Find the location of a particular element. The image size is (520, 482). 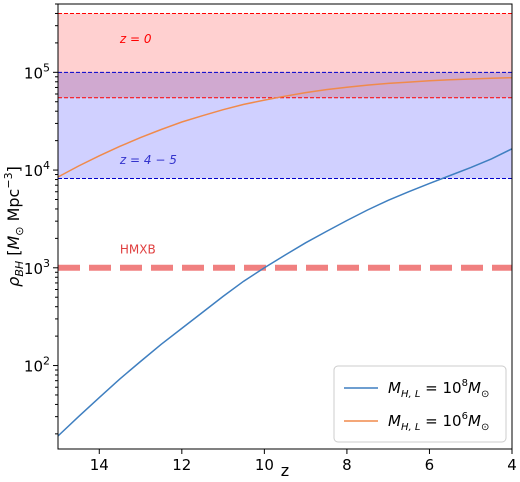

x-axis: 14 12 10 8 6 4 is located at coordinates (303, 461).